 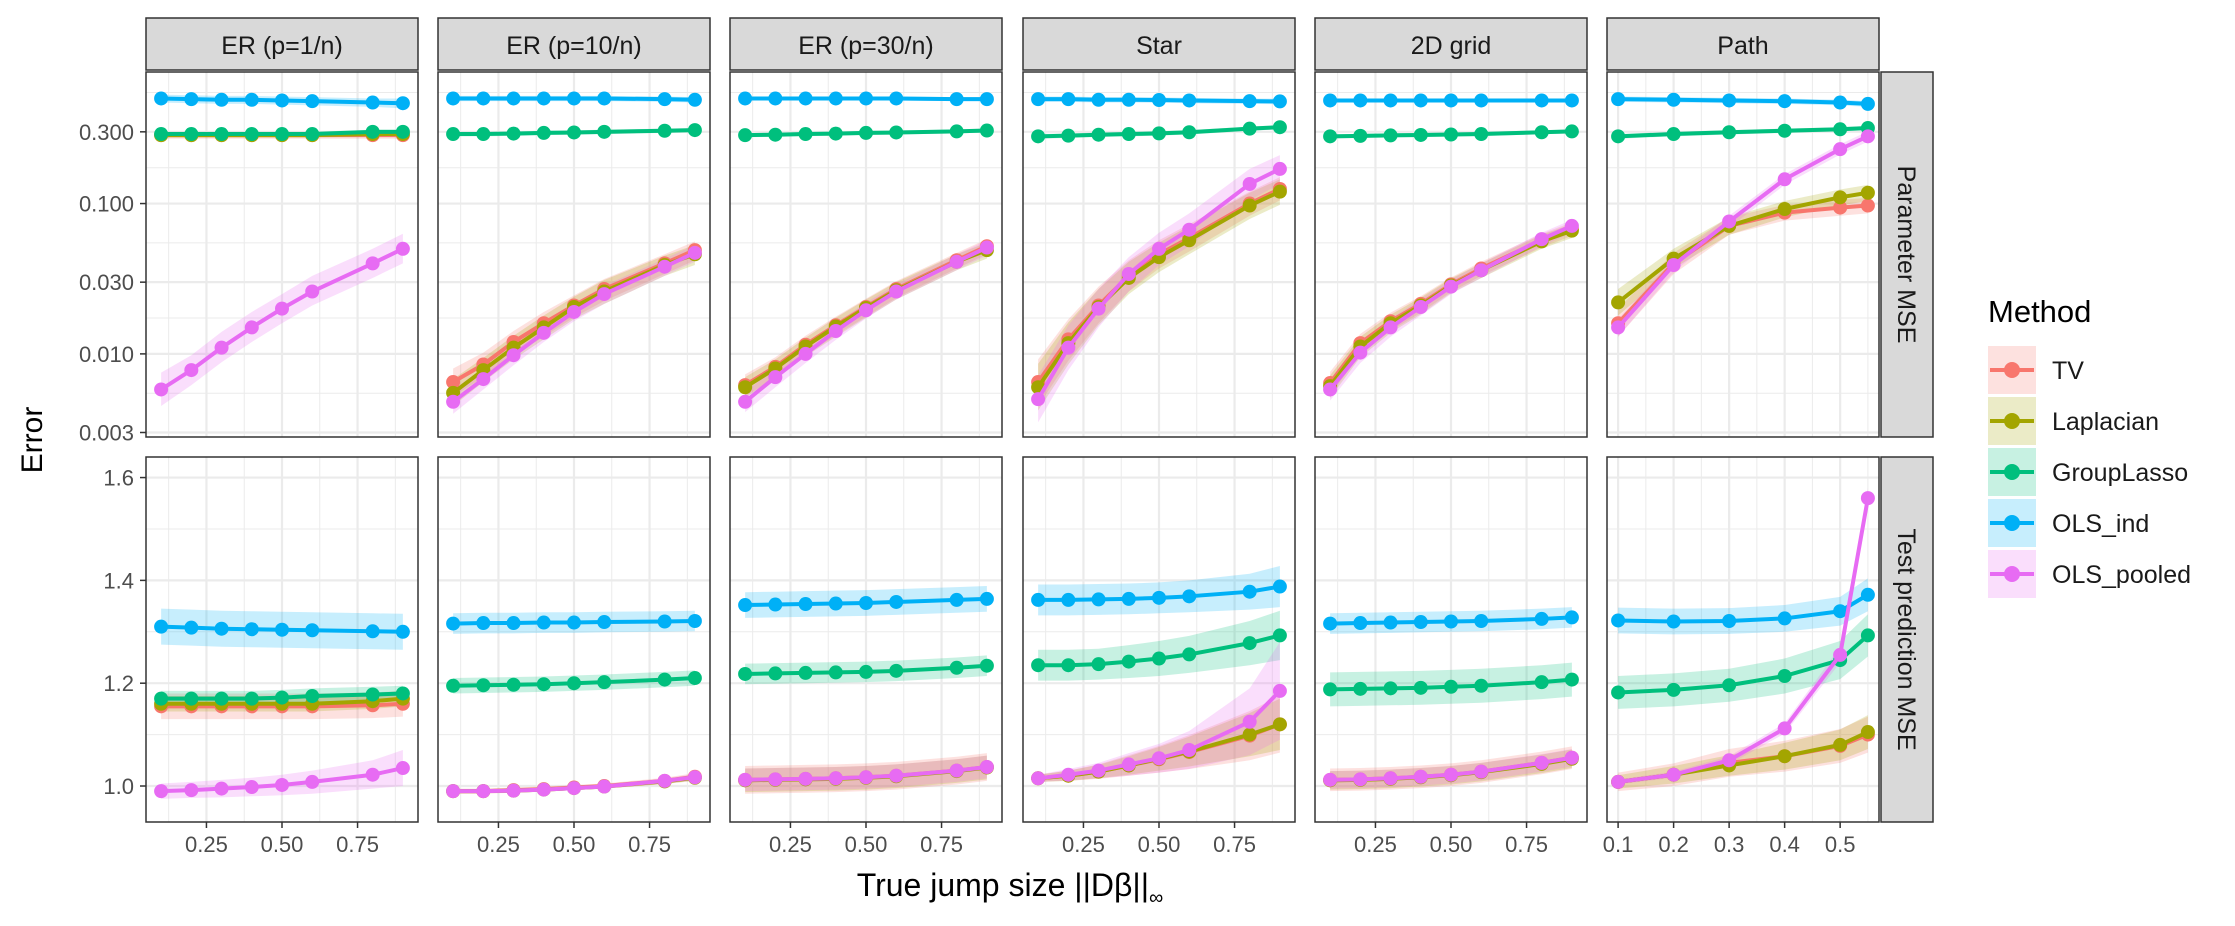 I want to click on series-ols-ind, so click(x=282, y=629).